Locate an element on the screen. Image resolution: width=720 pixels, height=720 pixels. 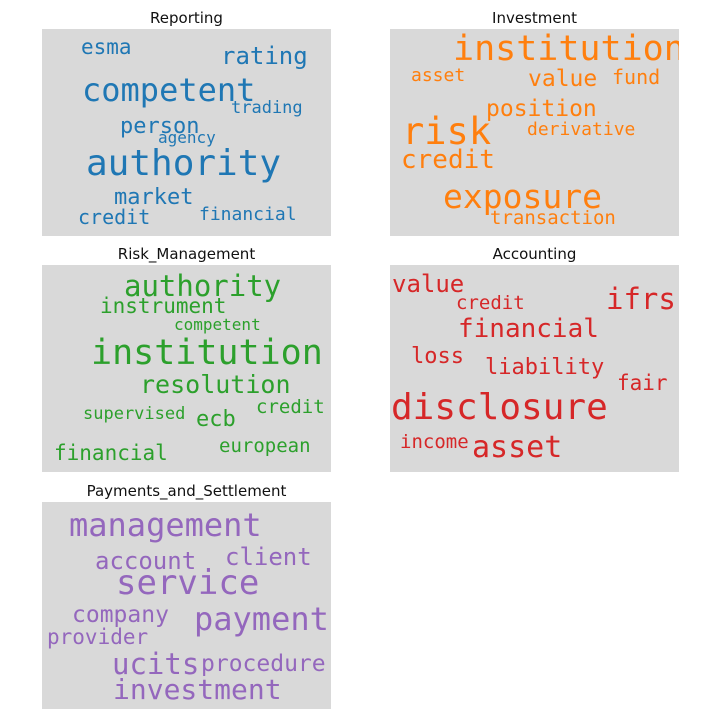
word: loss is located at coordinates (437, 356).